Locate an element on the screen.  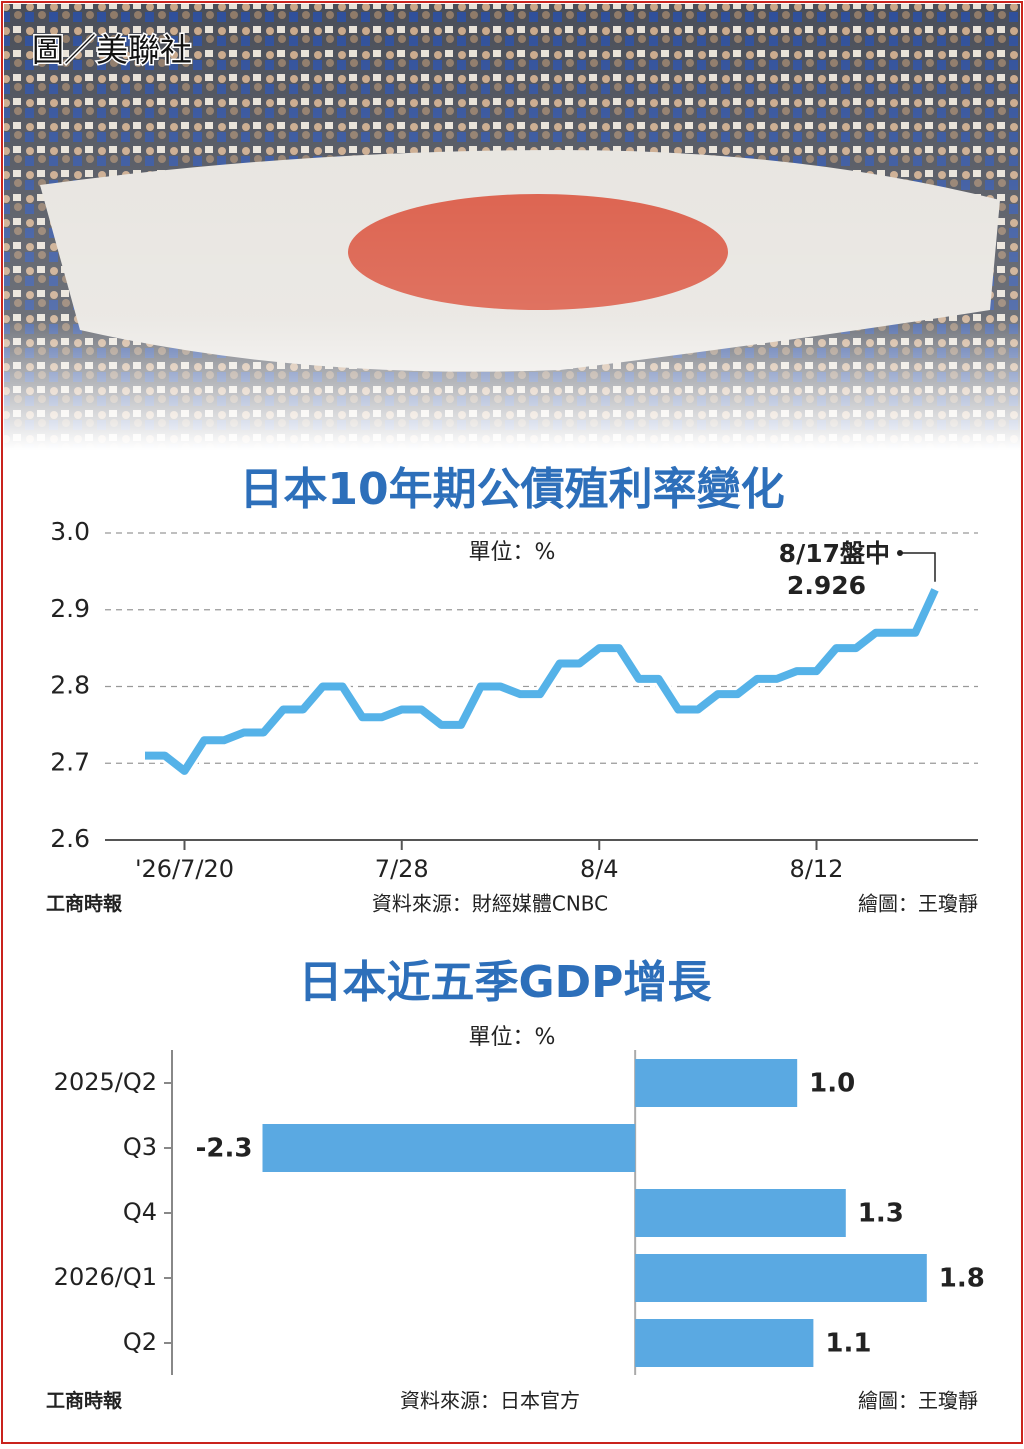
value-label: 1.0 is located at coordinates (832, 1084).